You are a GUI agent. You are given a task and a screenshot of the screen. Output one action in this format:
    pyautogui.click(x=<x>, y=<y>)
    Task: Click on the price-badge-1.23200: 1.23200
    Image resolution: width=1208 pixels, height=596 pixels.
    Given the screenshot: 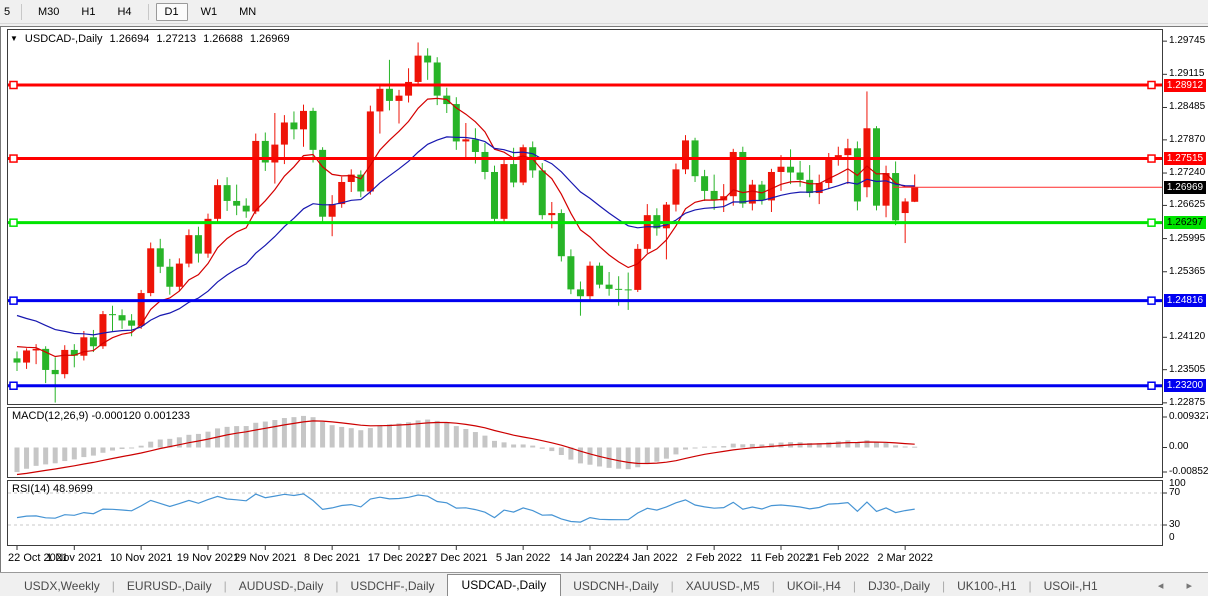 What is the action you would take?
    pyautogui.click(x=1185, y=386)
    